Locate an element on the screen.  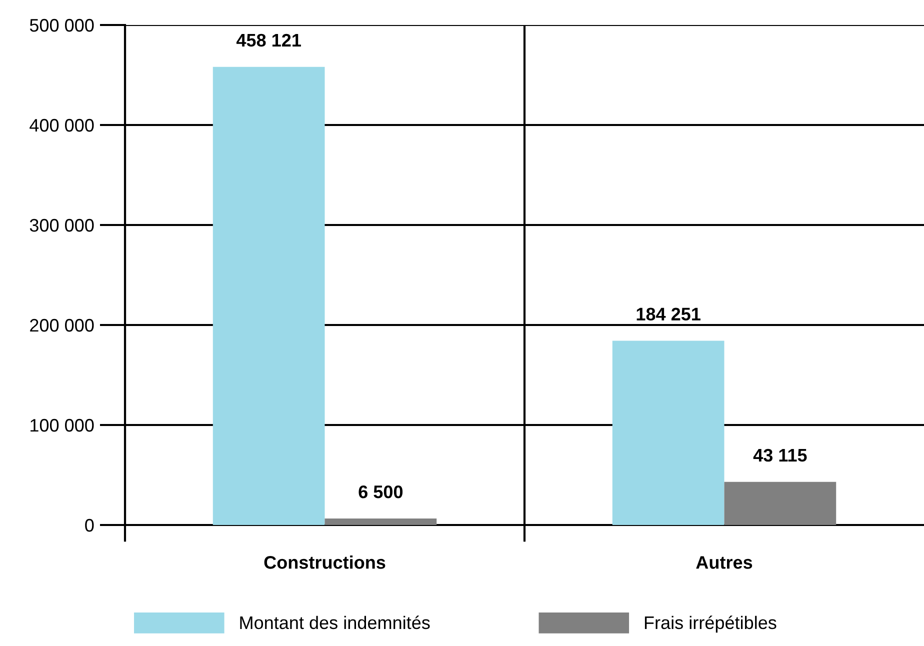
y-tick-label: 300 000 is located at coordinates (62, 225).